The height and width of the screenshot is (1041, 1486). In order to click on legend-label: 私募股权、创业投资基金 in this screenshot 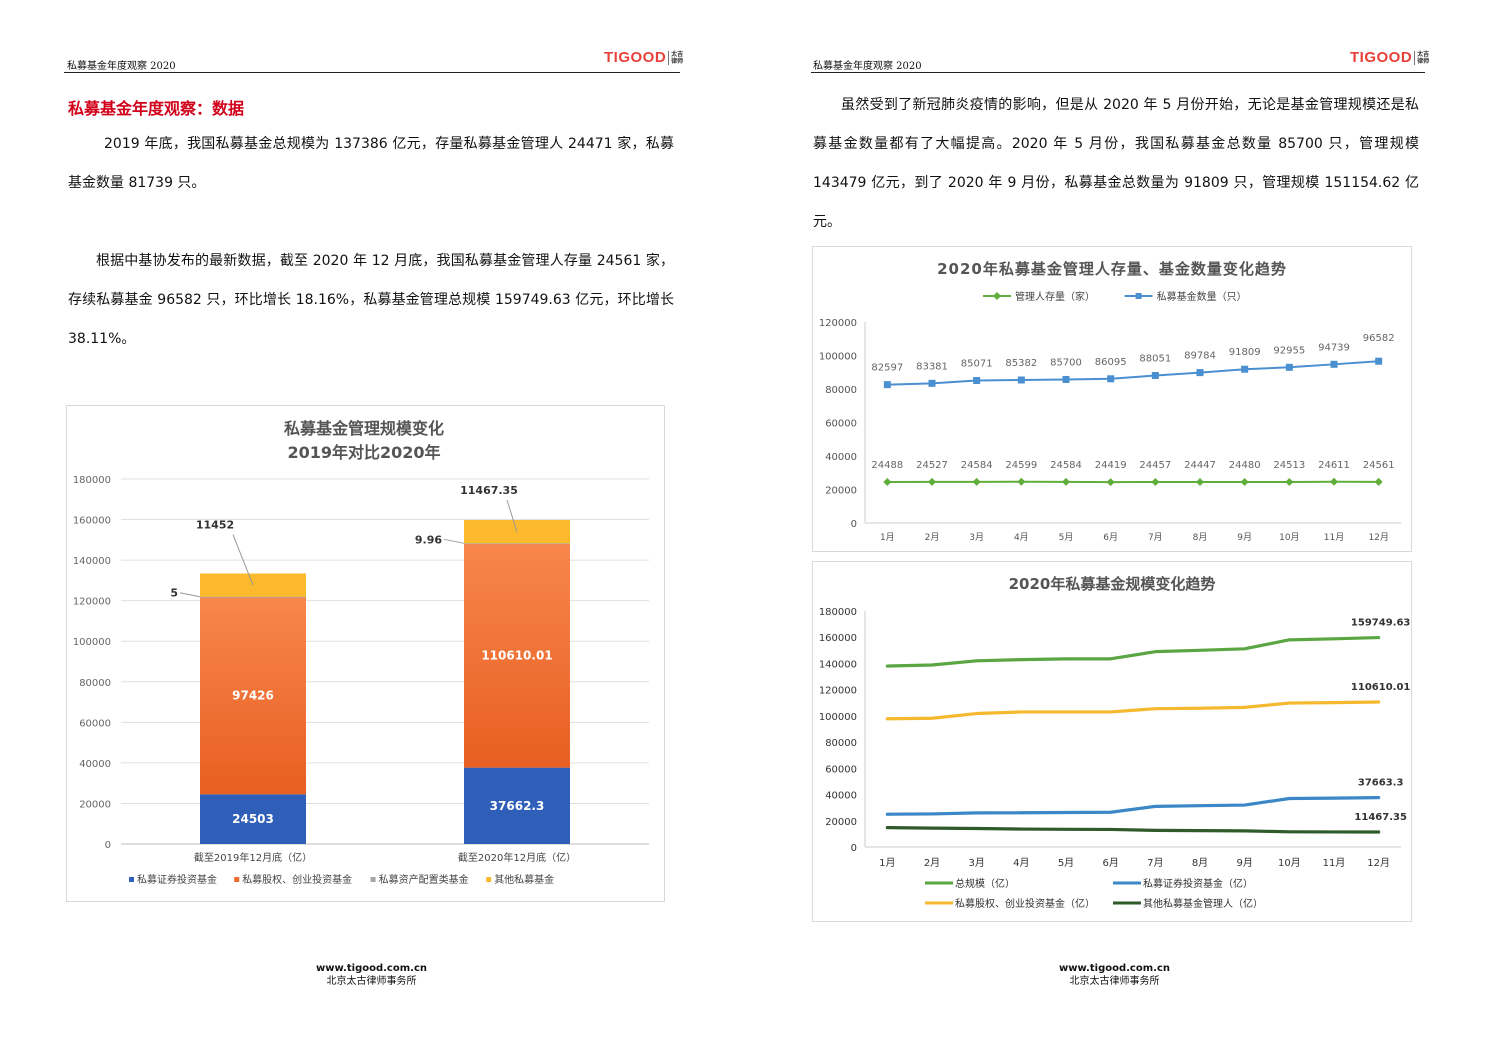, I will do `click(297, 879)`.